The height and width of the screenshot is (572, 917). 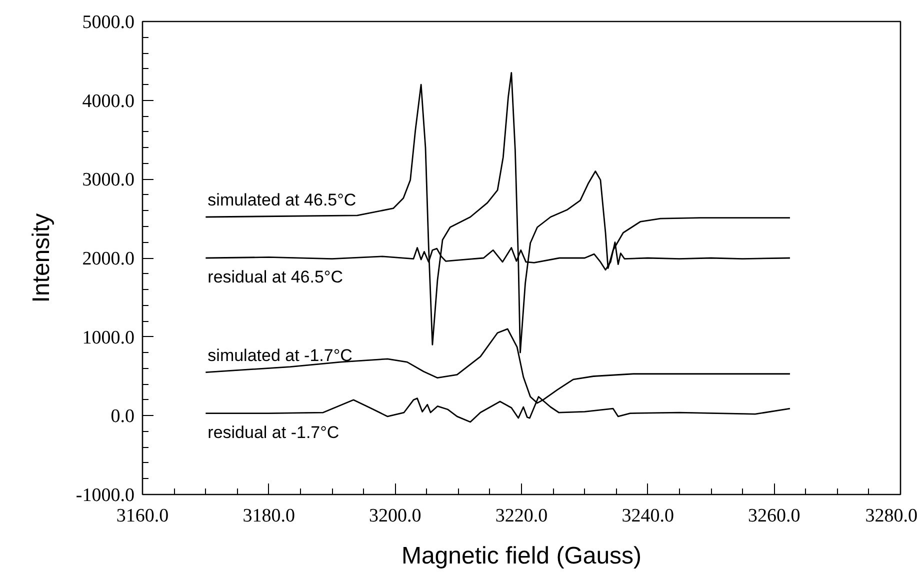 What do you see at coordinates (648, 516) in the screenshot?
I see `x-tick-label: 3240.0` at bounding box center [648, 516].